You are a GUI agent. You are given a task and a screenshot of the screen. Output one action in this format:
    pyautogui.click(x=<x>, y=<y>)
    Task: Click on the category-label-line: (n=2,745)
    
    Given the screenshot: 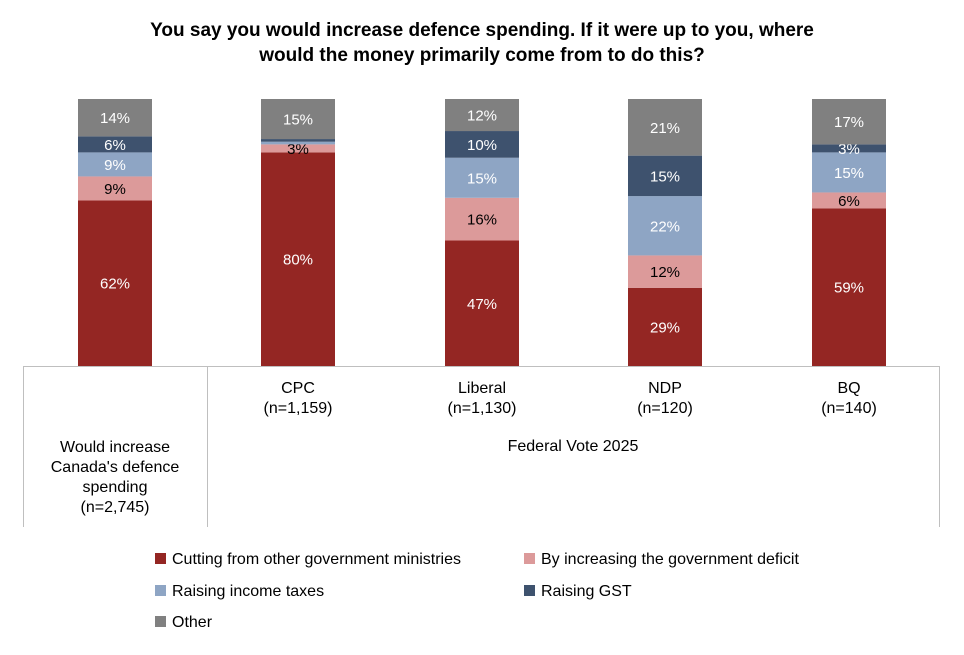 What is the action you would take?
    pyautogui.click(x=115, y=507)
    